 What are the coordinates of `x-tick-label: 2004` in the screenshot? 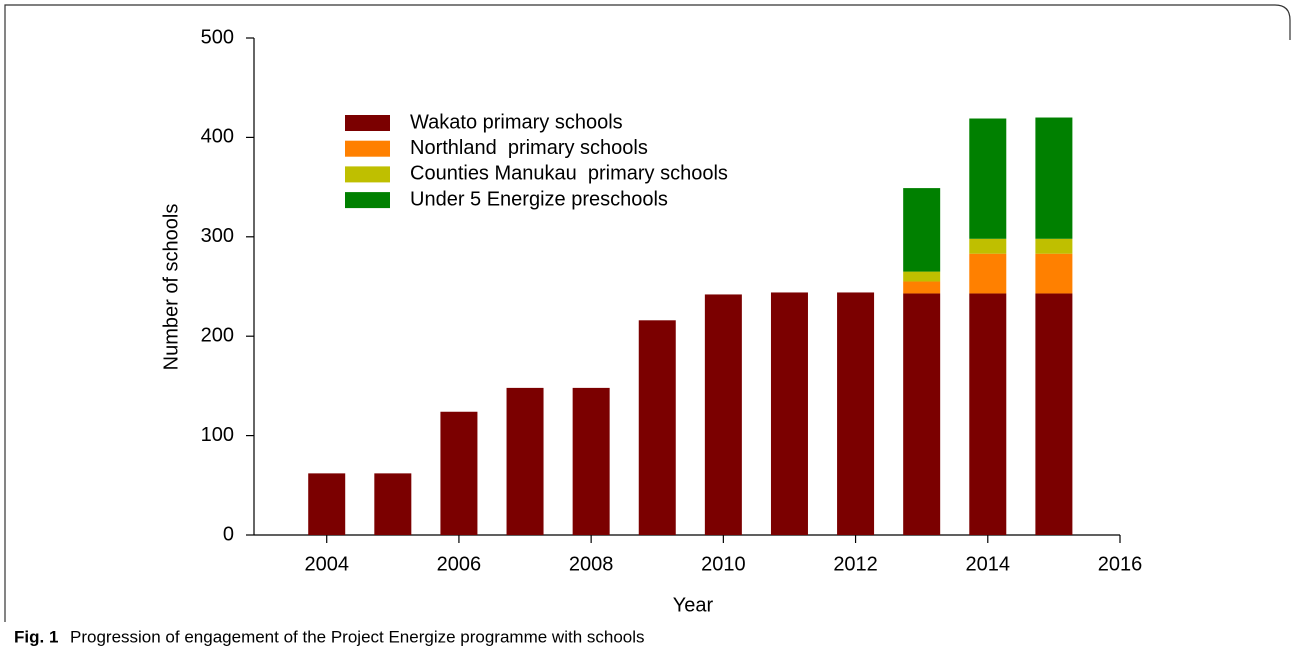 It's located at (326, 564).